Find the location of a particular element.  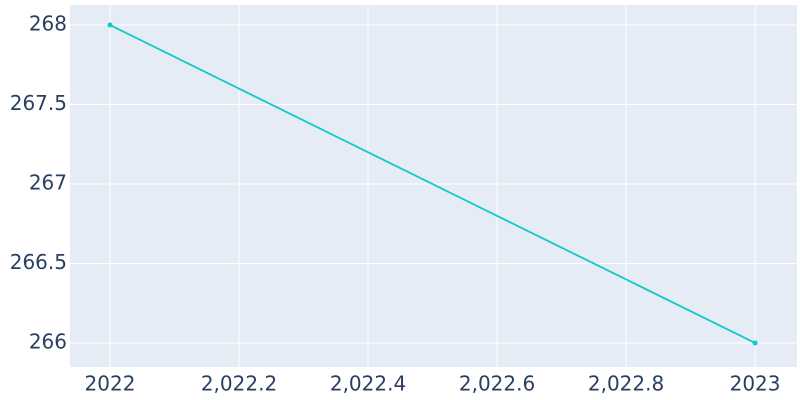

x-tick-label: 2022 is located at coordinates (110, 384).